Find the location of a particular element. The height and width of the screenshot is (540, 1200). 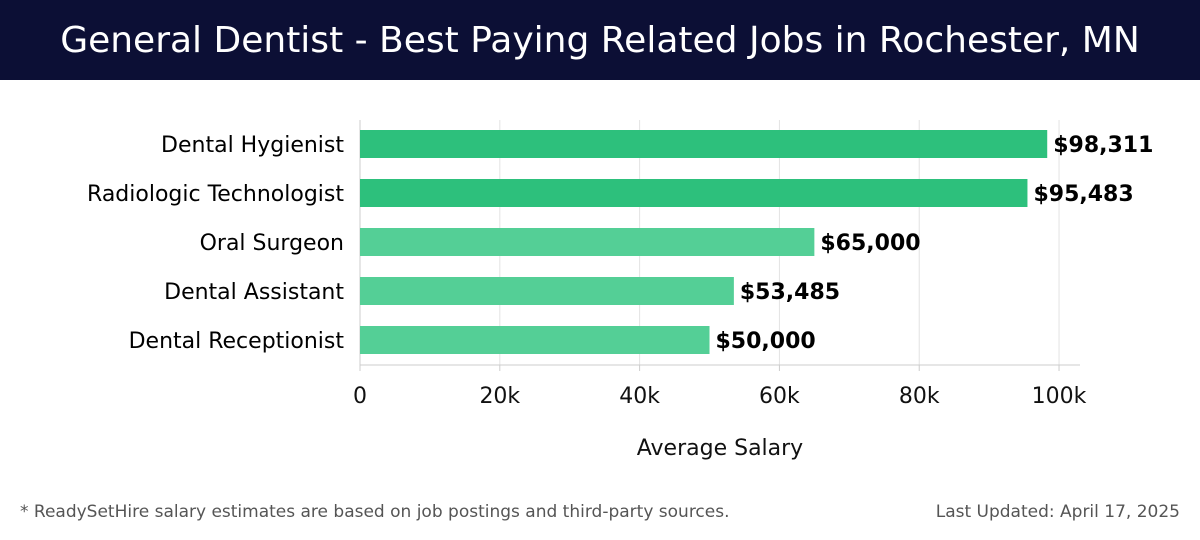

bar-dental-assistant is located at coordinates (547, 291).